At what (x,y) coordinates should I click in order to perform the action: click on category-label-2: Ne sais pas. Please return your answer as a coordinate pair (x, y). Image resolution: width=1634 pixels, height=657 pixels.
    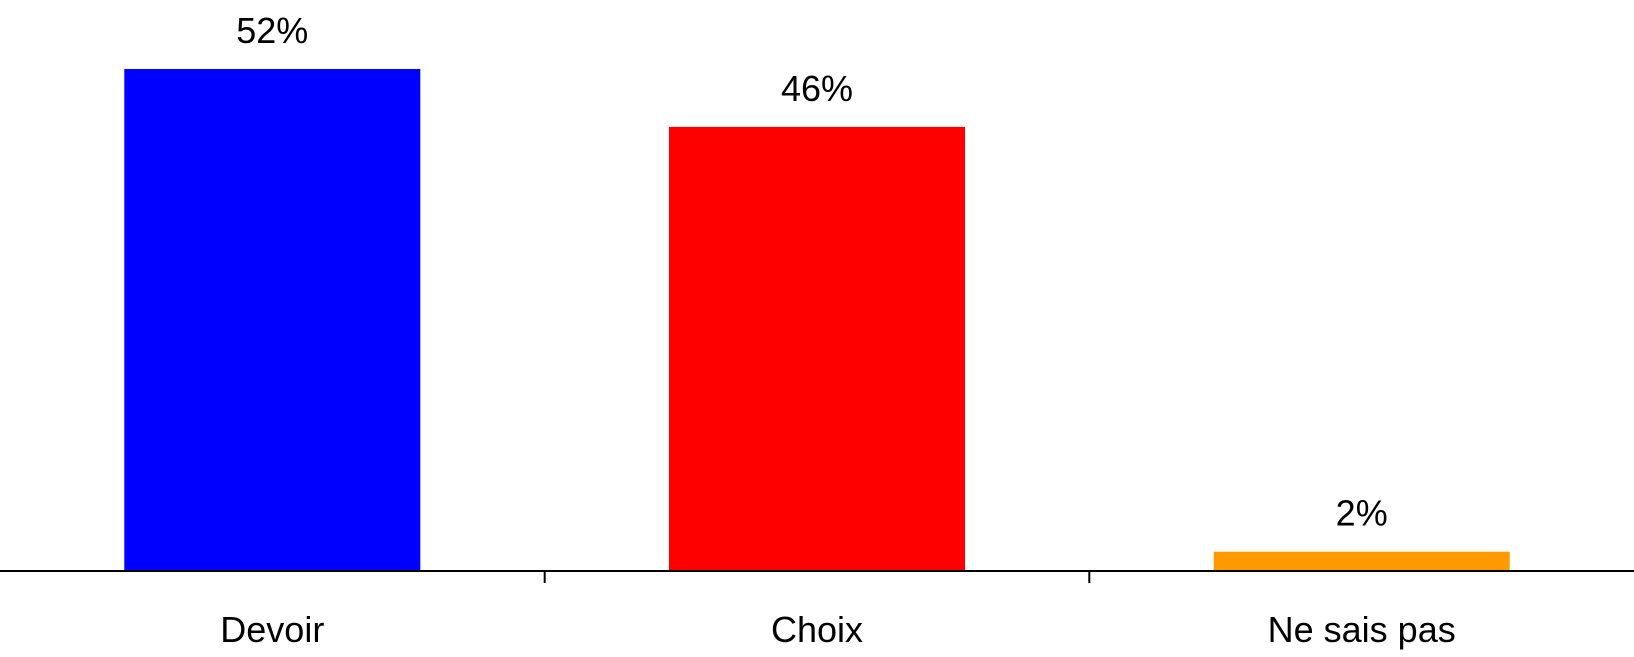
    Looking at the image, I should click on (1362, 629).